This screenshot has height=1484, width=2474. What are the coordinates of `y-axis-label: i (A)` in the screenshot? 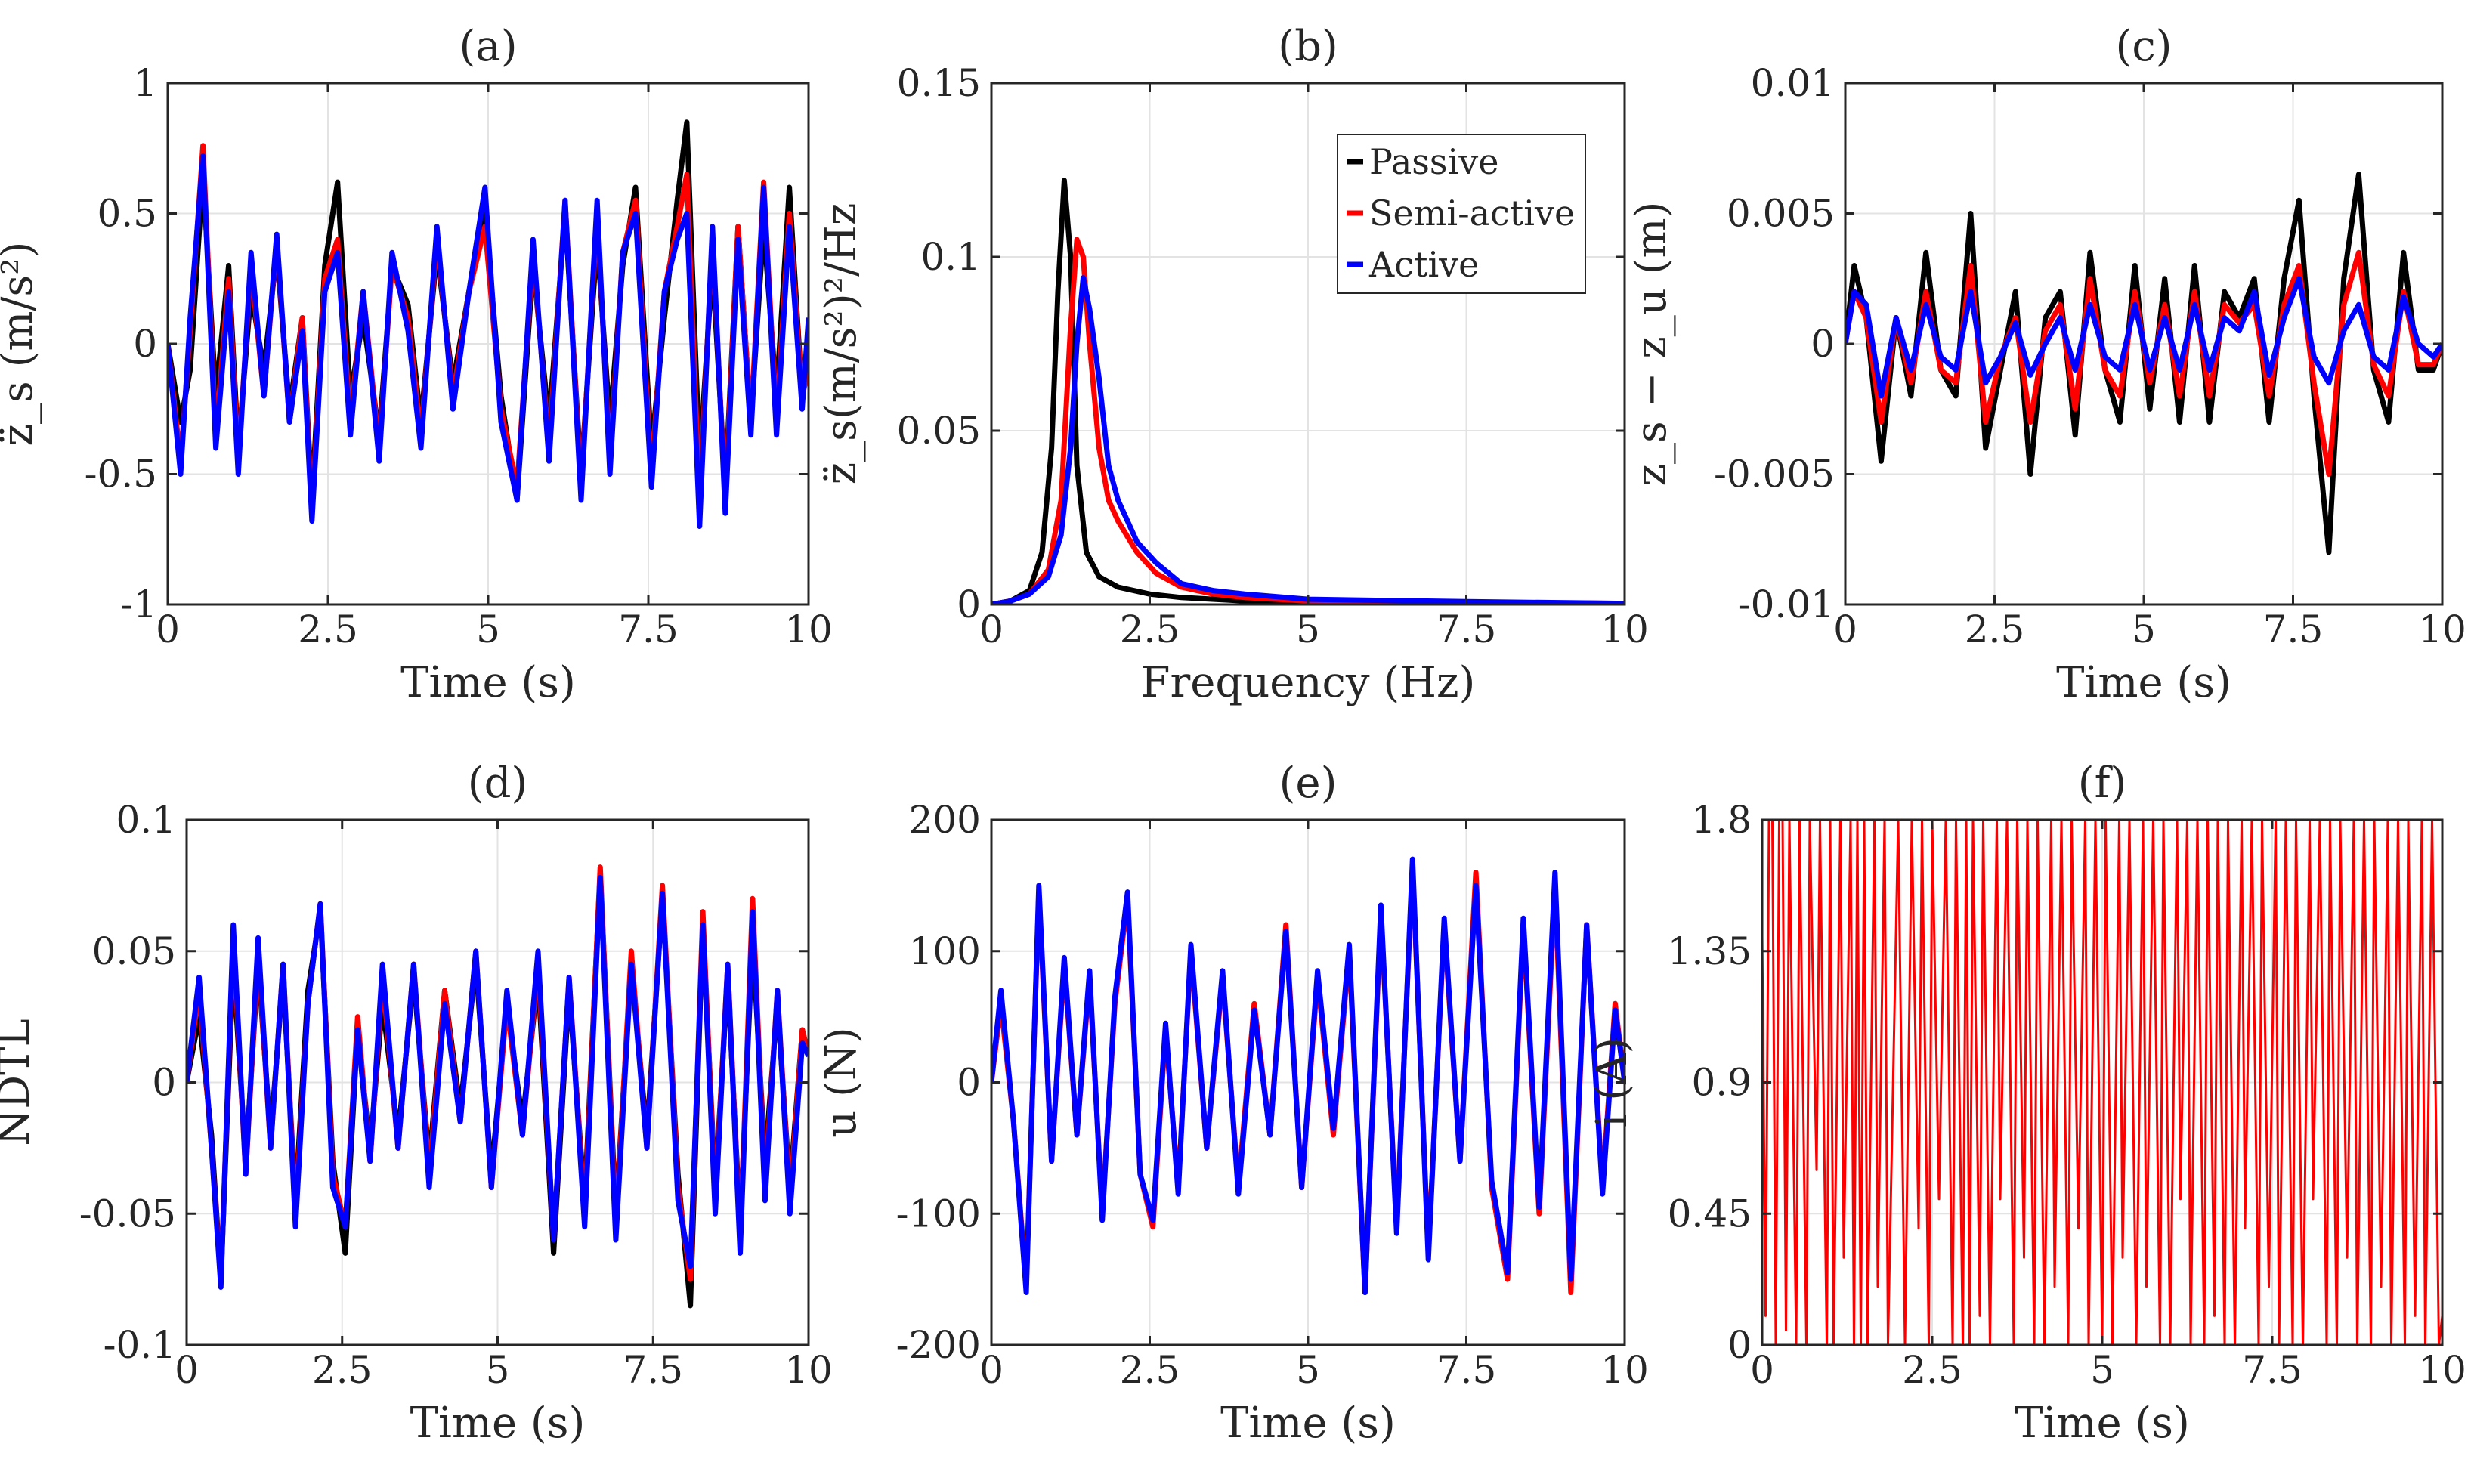 It's located at (1612, 1082).